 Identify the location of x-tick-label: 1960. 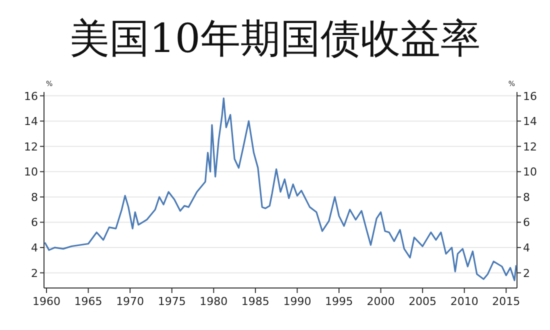
(46, 301).